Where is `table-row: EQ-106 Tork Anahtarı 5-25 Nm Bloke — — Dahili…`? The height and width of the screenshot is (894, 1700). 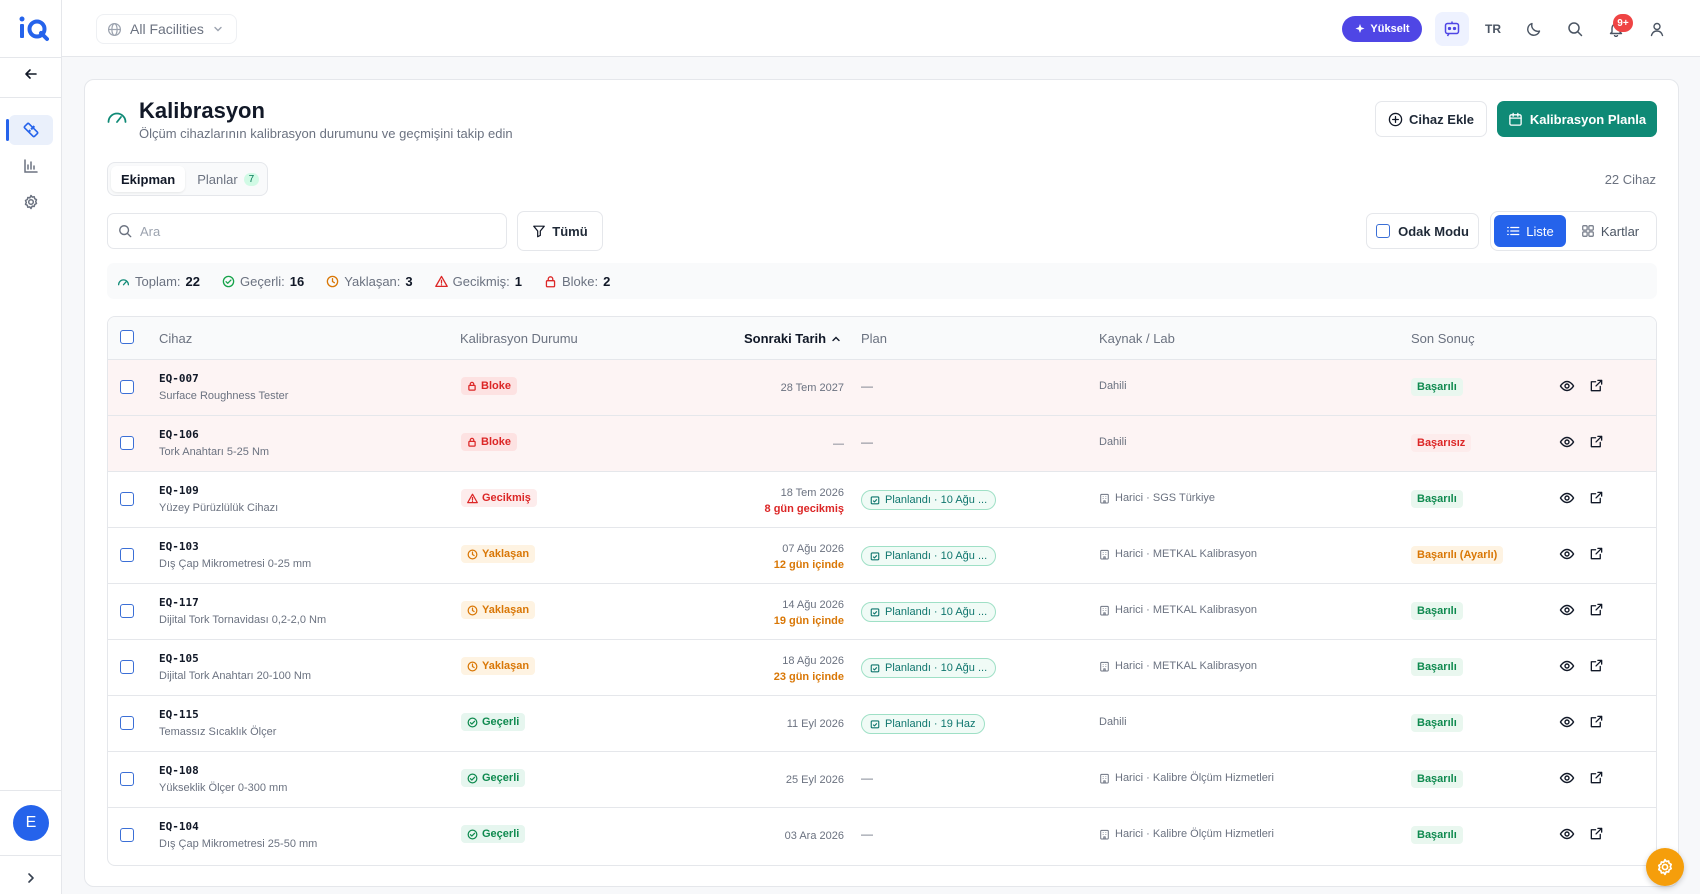 table-row: EQ-106 Tork Anahtarı 5-25 Nm Bloke — — Dahili… is located at coordinates (882, 444).